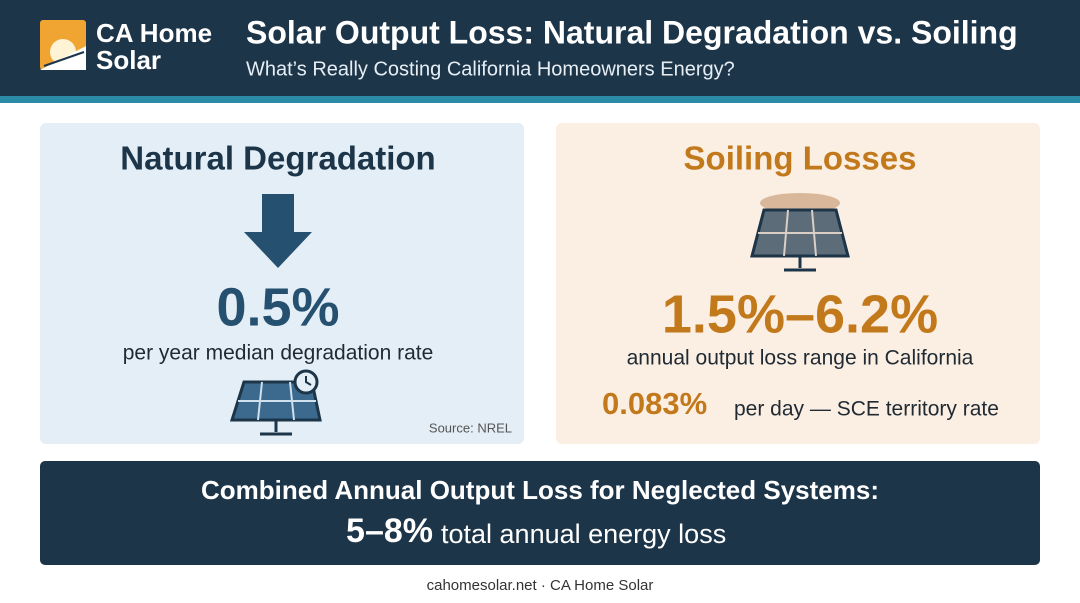 This screenshot has width=1080, height=603. I want to click on combined-stat: 5–8%, so click(389, 531).